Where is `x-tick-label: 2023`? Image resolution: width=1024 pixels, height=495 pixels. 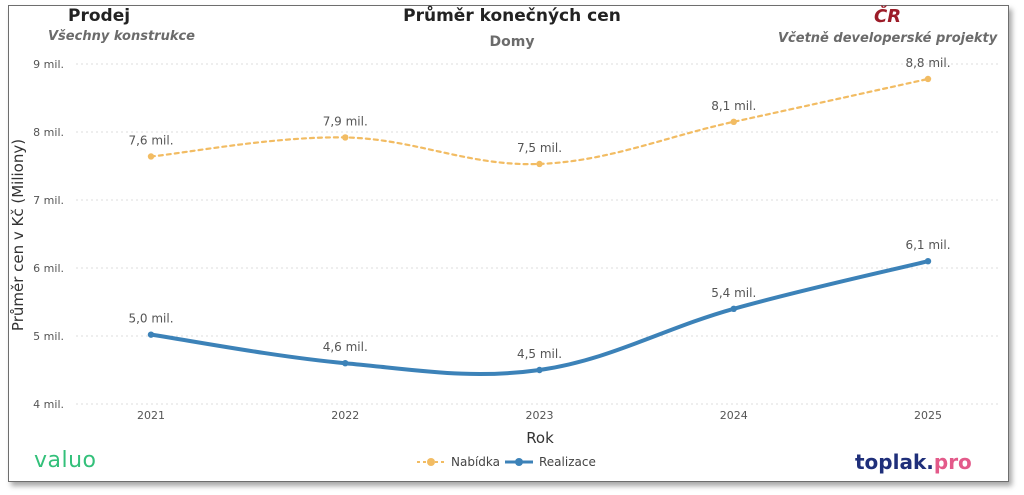 x-tick-label: 2023 is located at coordinates (540, 415).